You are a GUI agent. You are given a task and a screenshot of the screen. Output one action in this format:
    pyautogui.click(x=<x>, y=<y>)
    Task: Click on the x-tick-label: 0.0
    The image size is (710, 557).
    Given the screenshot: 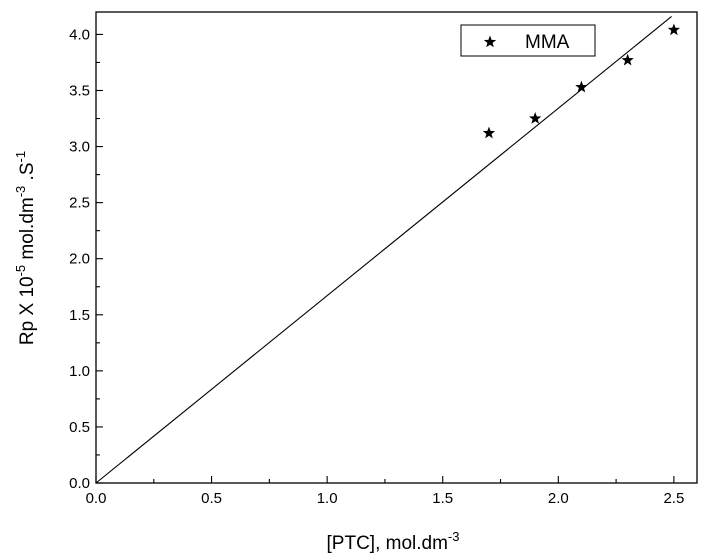 What is the action you would take?
    pyautogui.click(x=96, y=498)
    